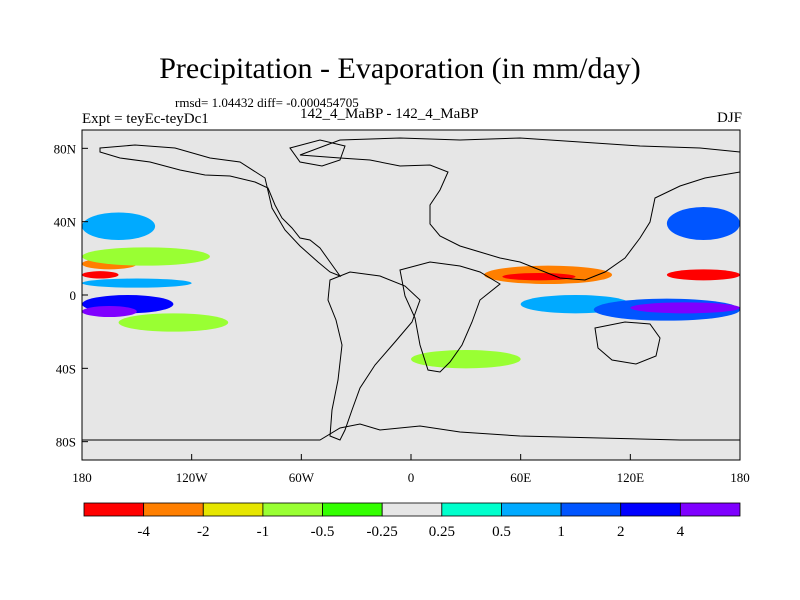 This screenshot has height=600, width=800. What do you see at coordinates (267, 102) in the screenshot?
I see `stats-label: rmsd= 1.04432 diff= -0.000454705` at bounding box center [267, 102].